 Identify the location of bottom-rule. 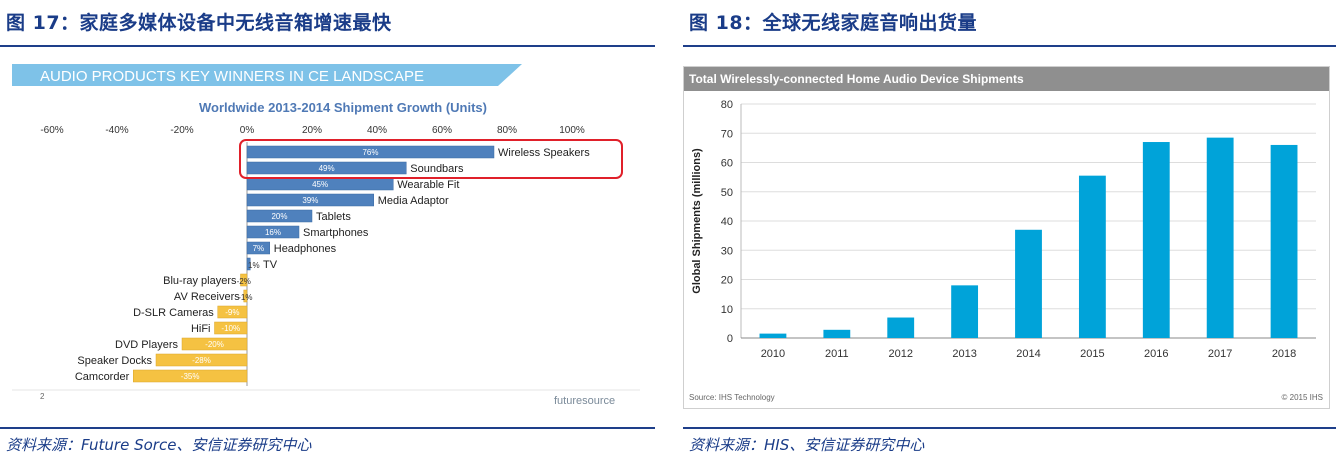
(327, 428).